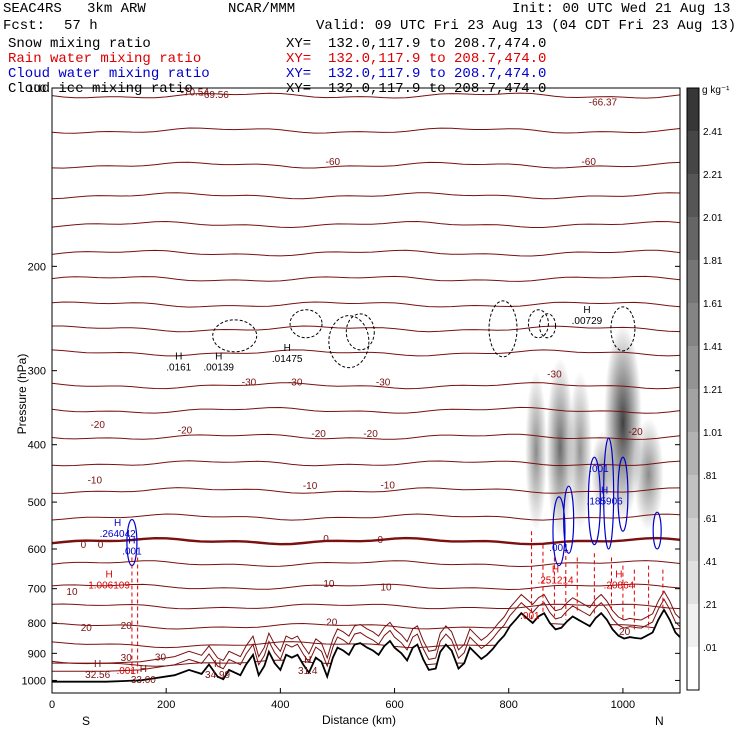 The height and width of the screenshot is (740, 740). What do you see at coordinates (108, 575) in the screenshot?
I see `high-marker-9: H` at bounding box center [108, 575].